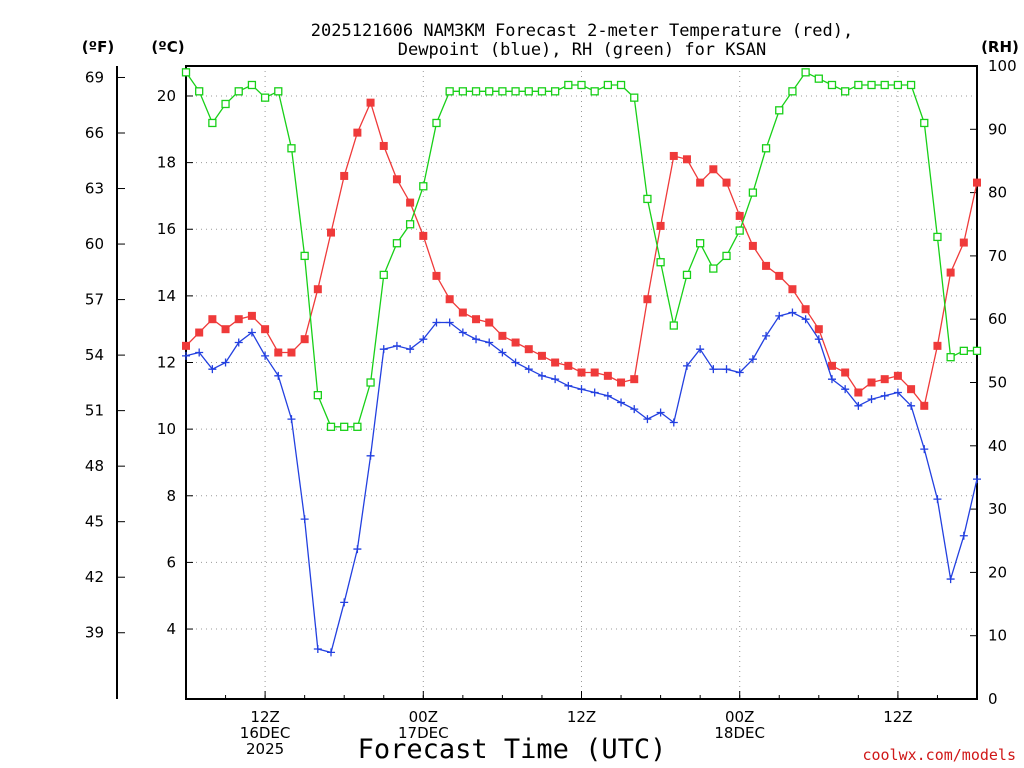  What do you see at coordinates (167, 47) in the screenshot?
I see `celsius-unit-label: (ºC)` at bounding box center [167, 47].